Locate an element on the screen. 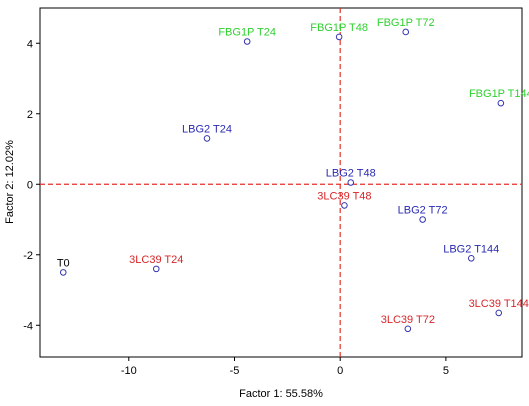 The width and height of the screenshot is (529, 406). data-point: FBG1P T48 is located at coordinates (339, 31).